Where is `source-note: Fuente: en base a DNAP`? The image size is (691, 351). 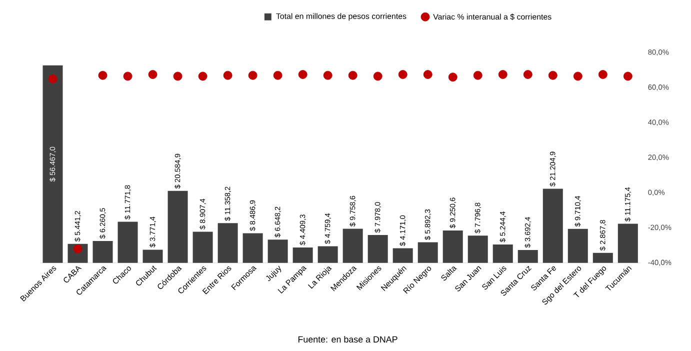
source-note: Fuente: en base a DNAP is located at coordinates (348, 339).